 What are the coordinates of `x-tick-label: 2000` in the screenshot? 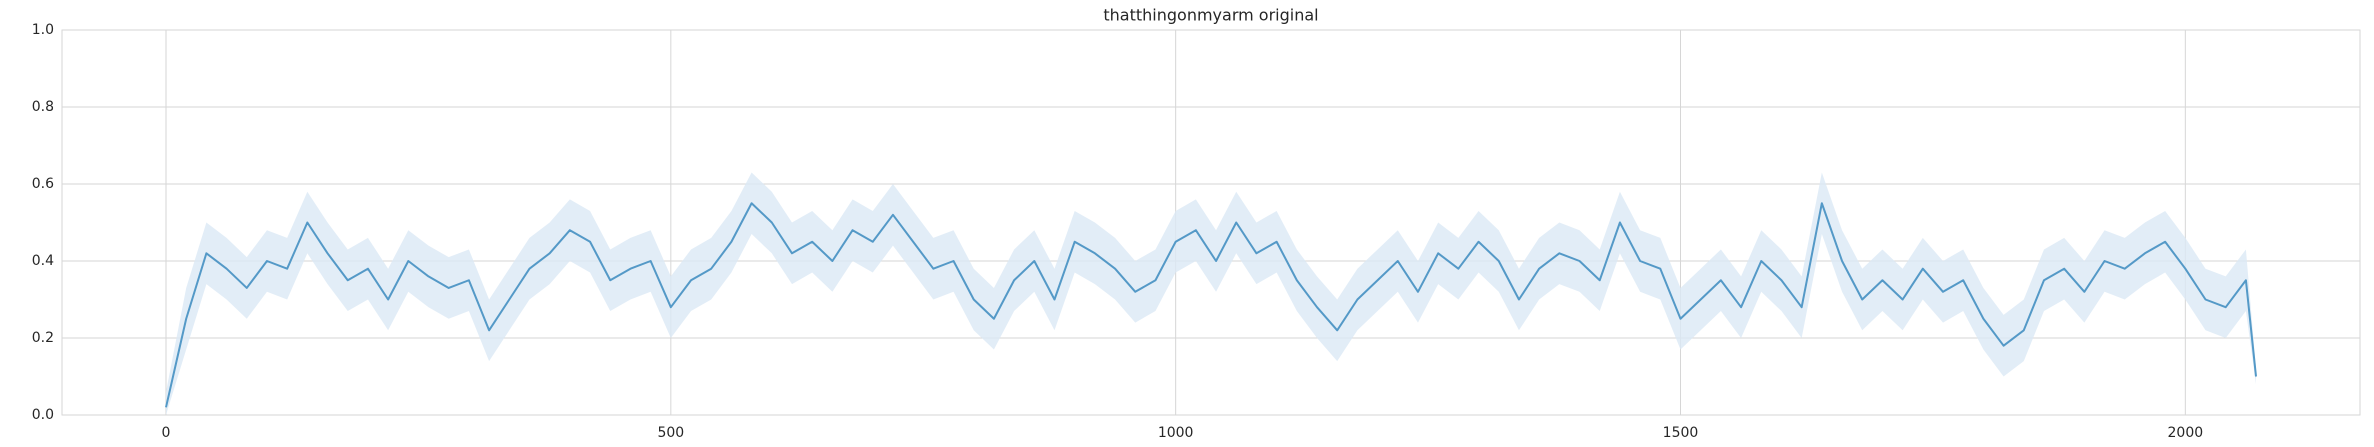 It's located at (2186, 433).